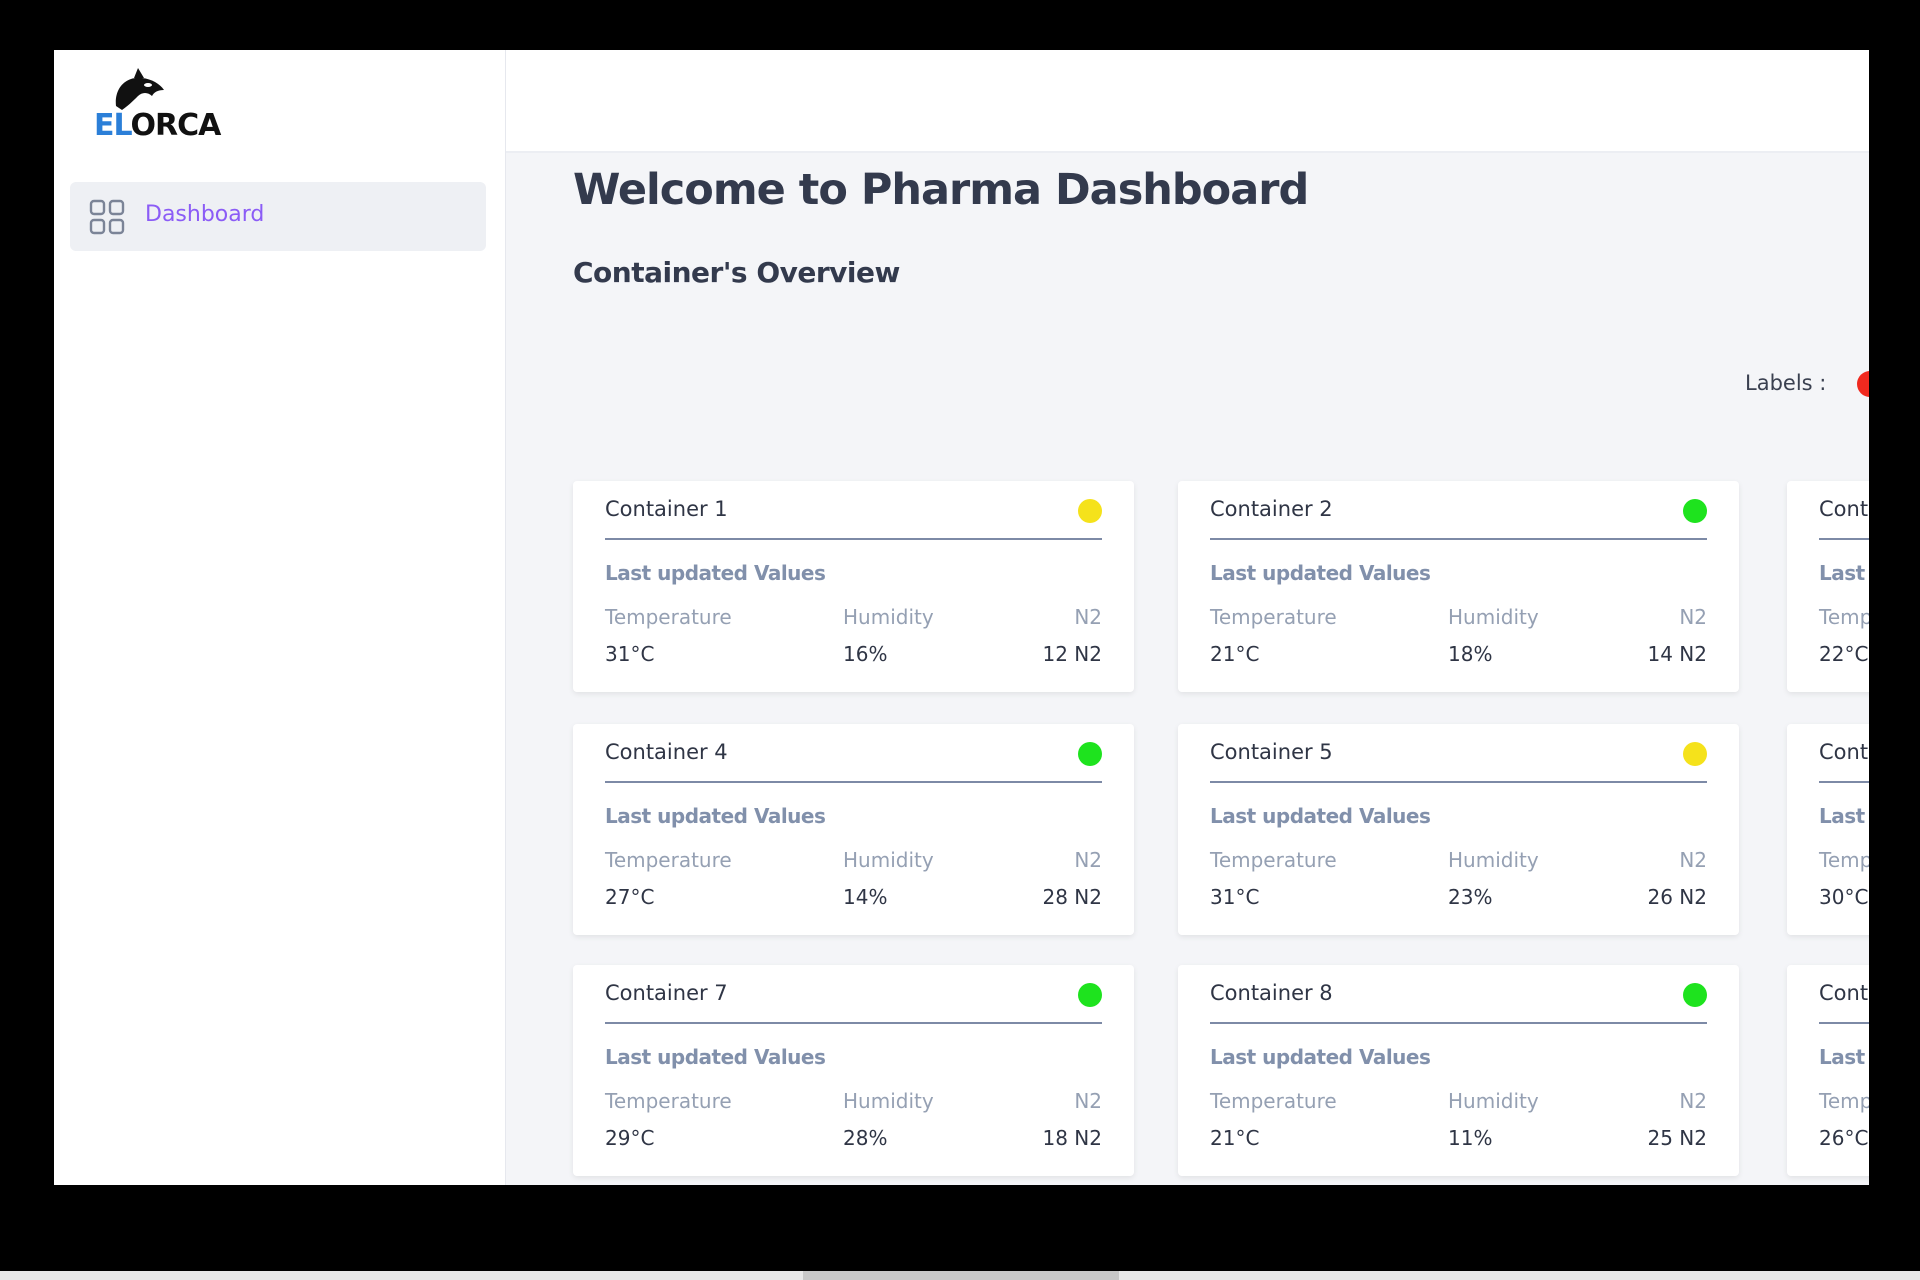 The height and width of the screenshot is (1280, 1920). Describe the element at coordinates (1470, 897) in the screenshot. I see `field-value: 23%` at that location.